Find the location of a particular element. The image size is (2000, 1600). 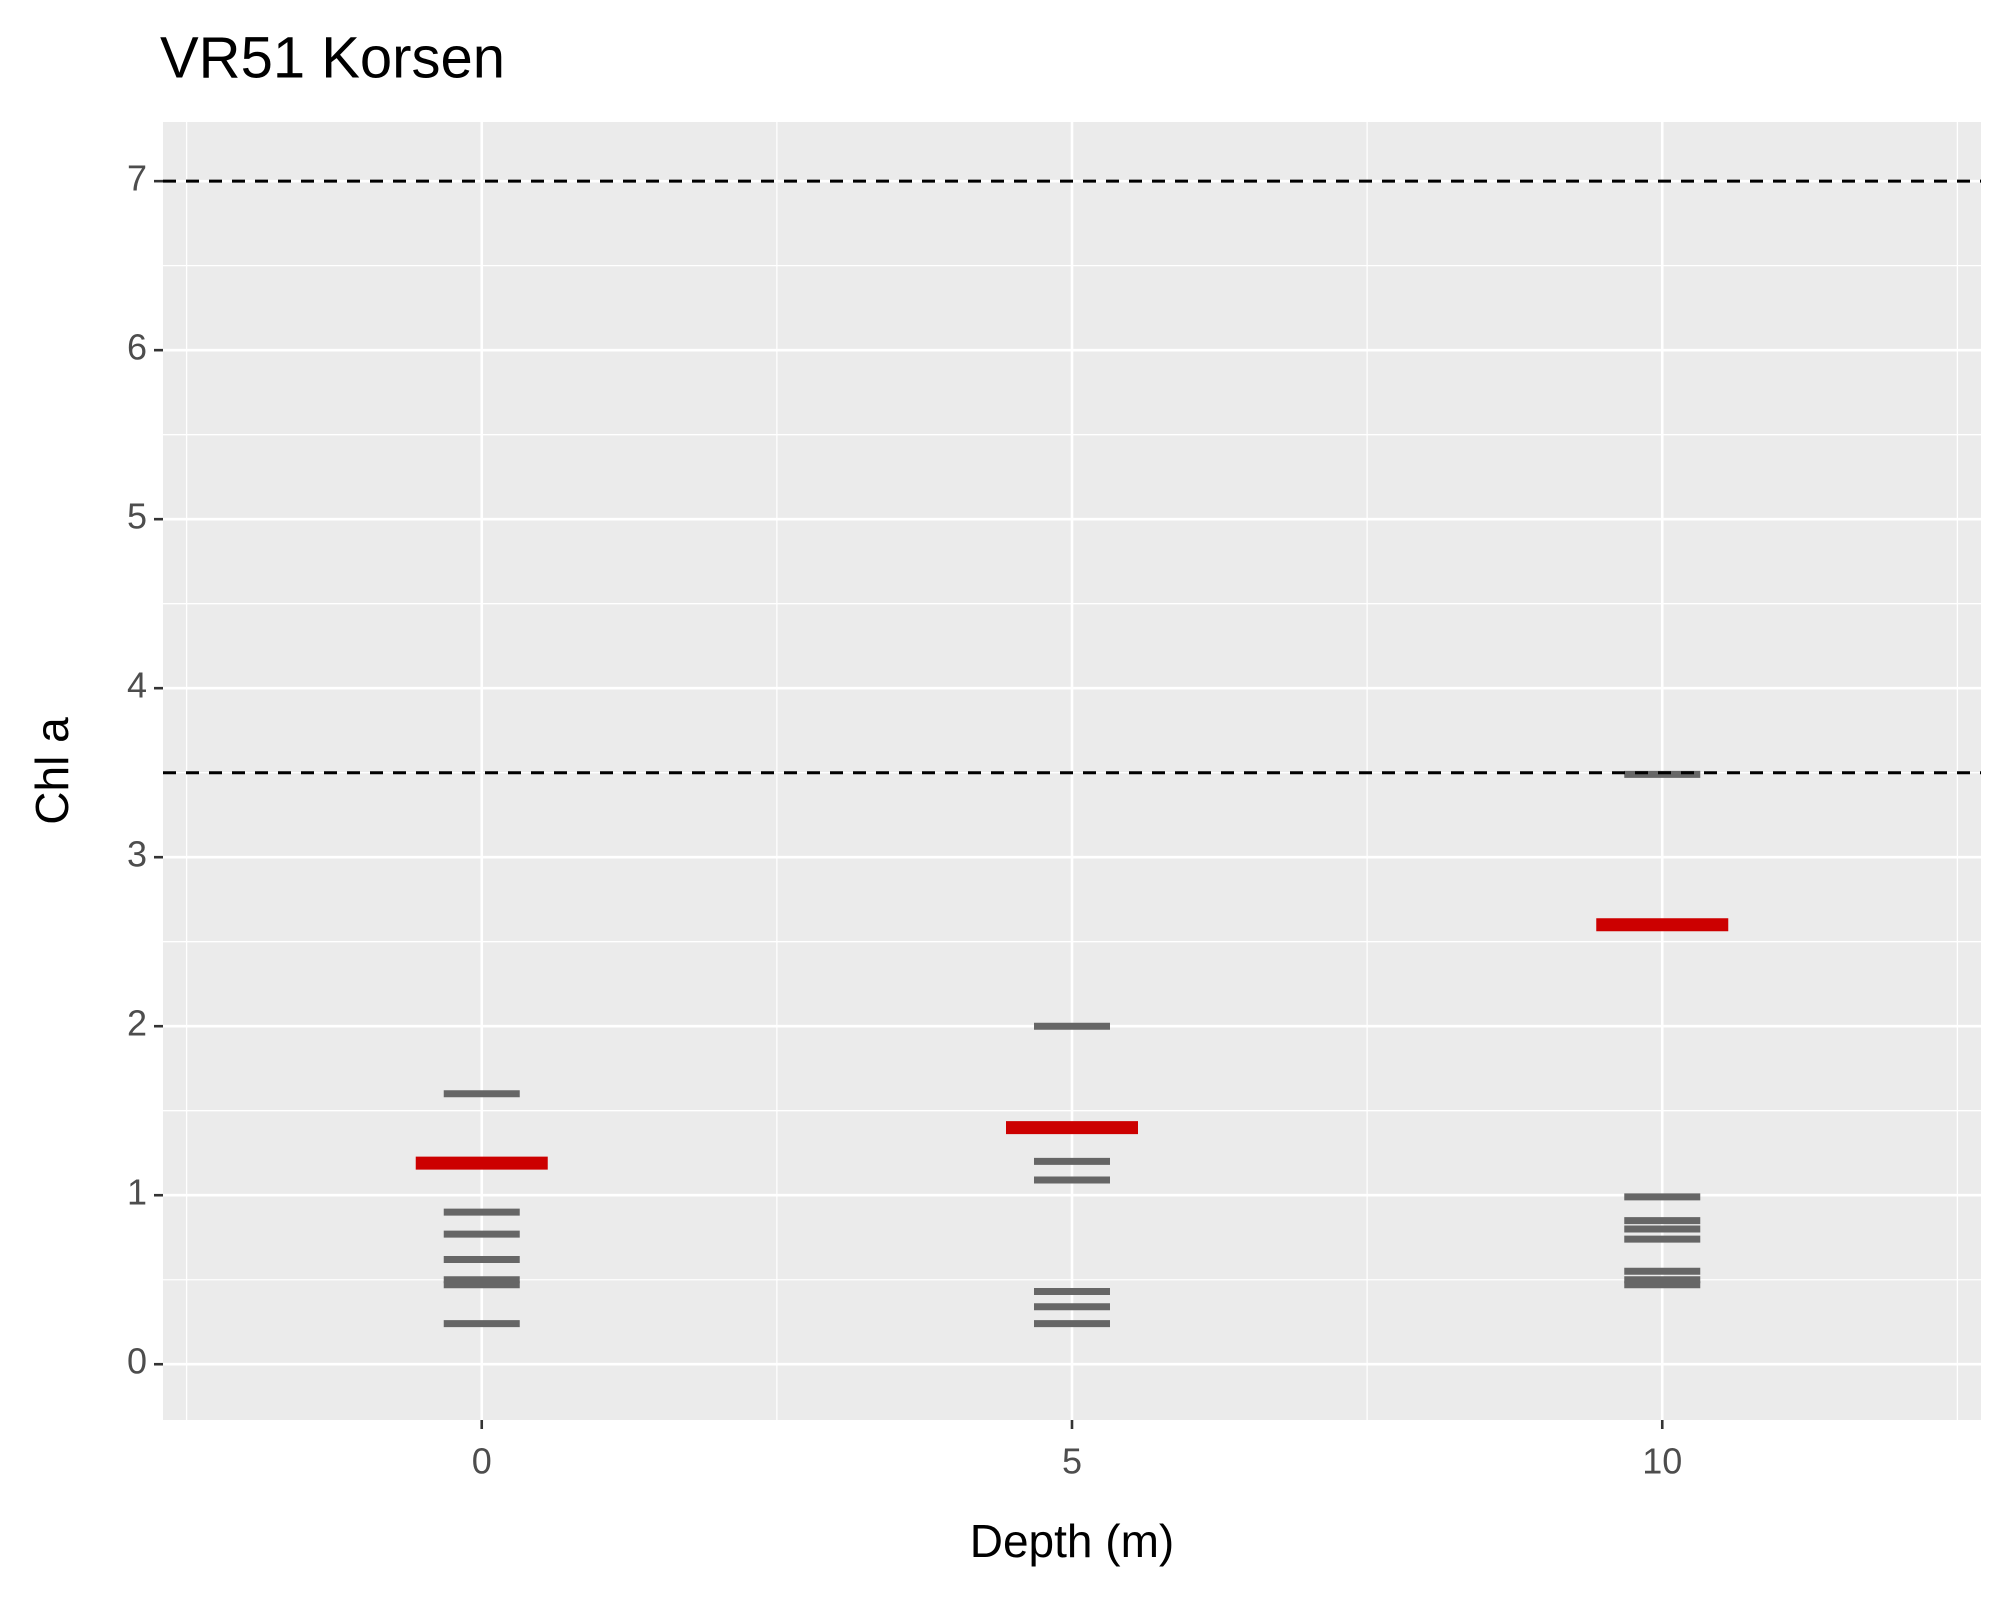

y-tick-label: 4 is located at coordinates (137, 685).